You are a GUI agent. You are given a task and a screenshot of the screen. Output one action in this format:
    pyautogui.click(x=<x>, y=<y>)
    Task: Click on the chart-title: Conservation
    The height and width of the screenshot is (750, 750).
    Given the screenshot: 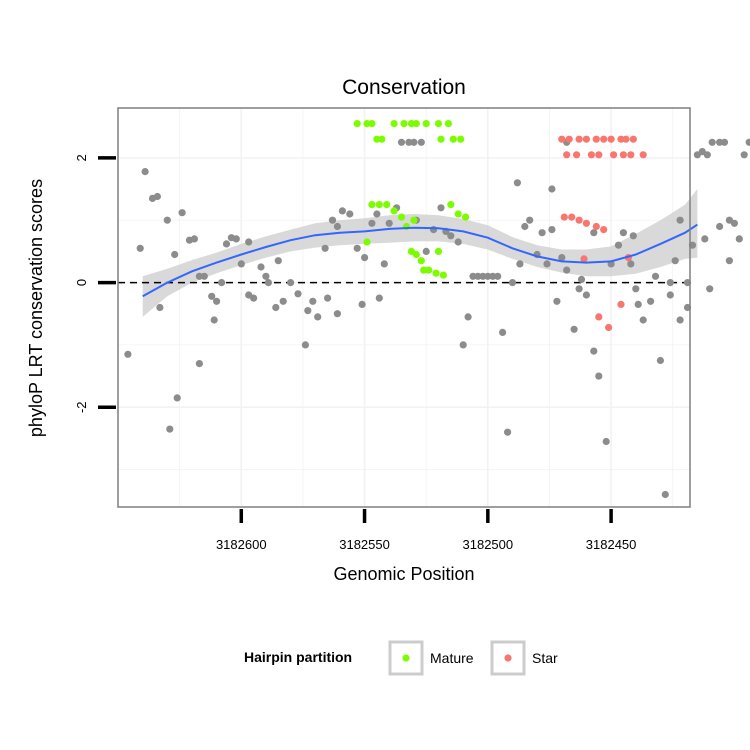 What is the action you would take?
    pyautogui.click(x=404, y=87)
    